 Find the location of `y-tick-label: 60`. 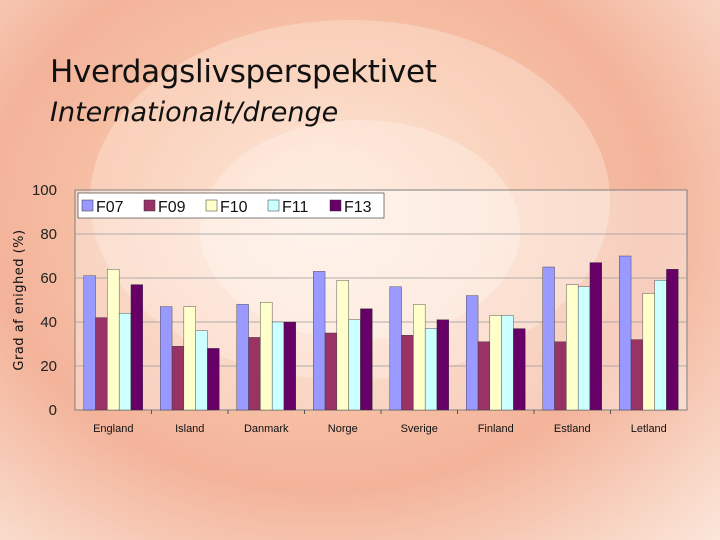

y-tick-label: 60 is located at coordinates (48, 278).